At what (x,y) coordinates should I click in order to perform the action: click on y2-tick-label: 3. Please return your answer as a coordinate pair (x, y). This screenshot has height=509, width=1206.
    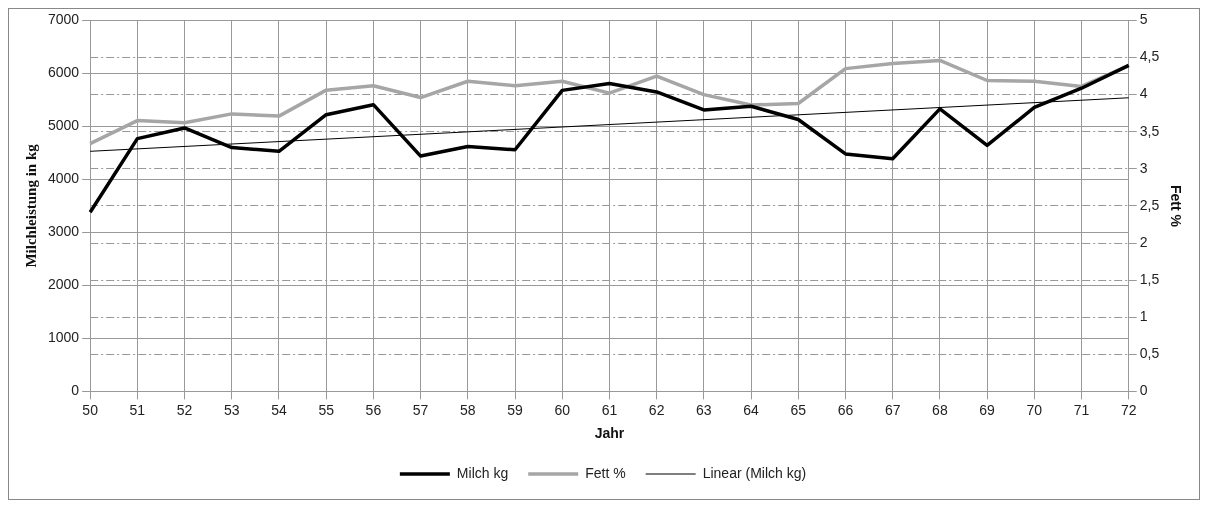
    Looking at the image, I should click on (1143, 167).